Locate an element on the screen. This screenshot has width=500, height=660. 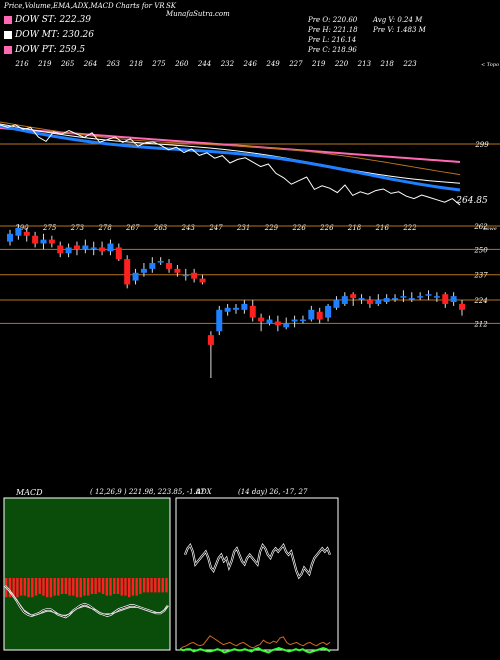
stat-pre-volume: Pre V: 1.483 M is located at coordinates (399, 30).